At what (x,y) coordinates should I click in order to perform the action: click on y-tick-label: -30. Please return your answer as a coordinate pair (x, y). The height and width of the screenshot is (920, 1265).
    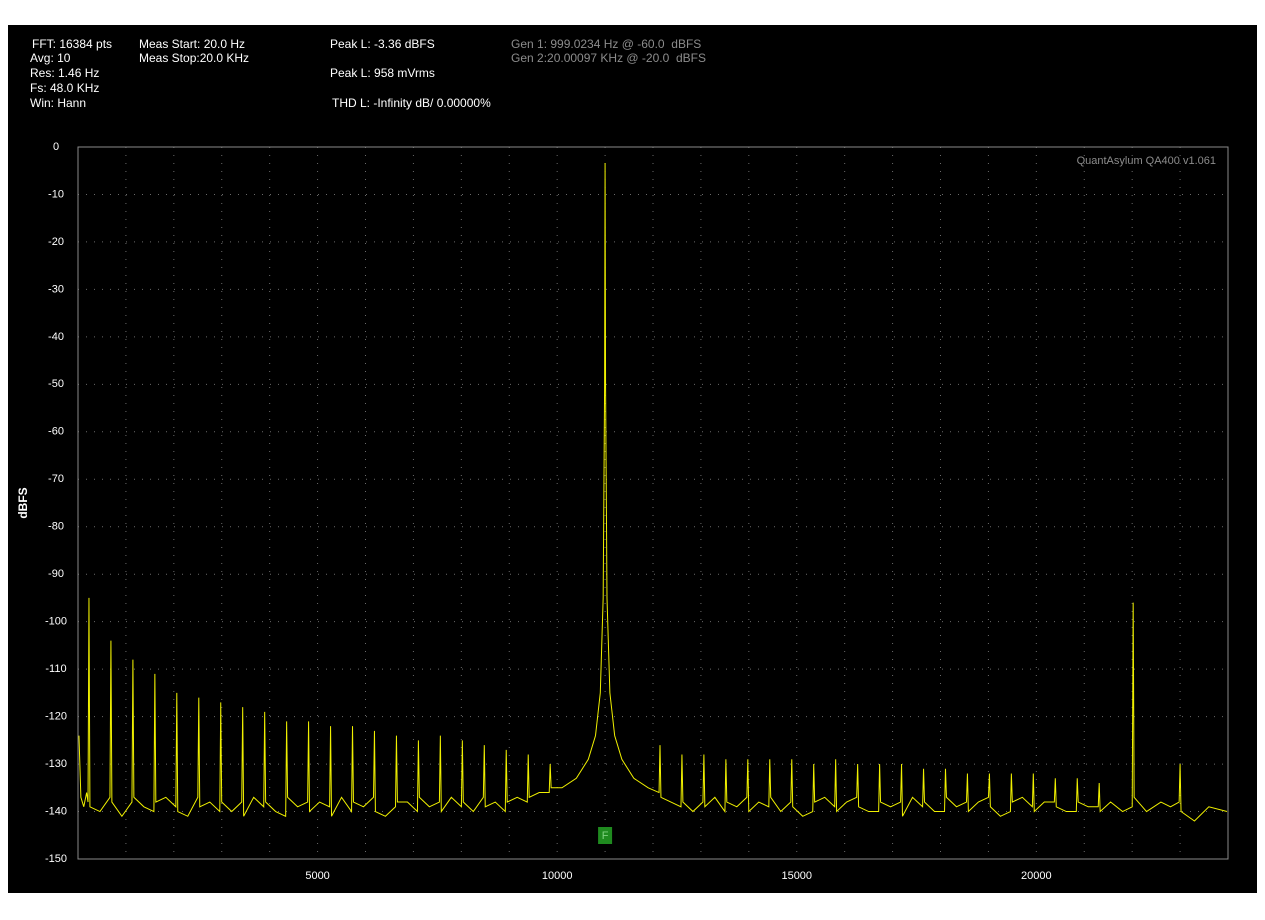
    Looking at the image, I should click on (56, 289).